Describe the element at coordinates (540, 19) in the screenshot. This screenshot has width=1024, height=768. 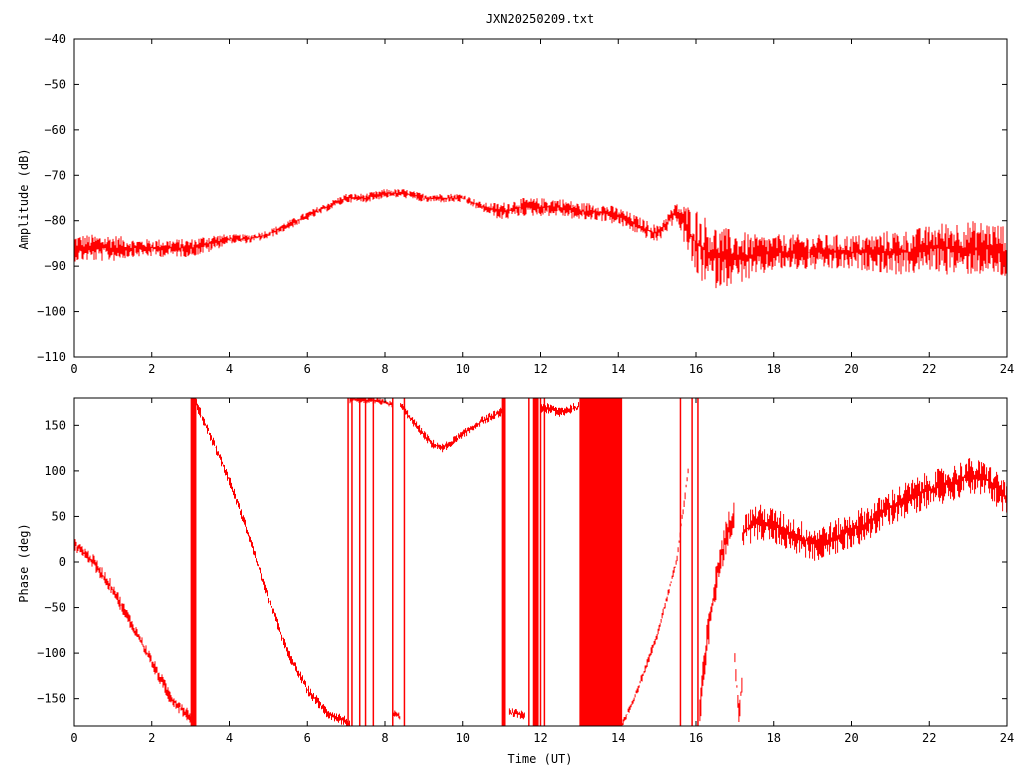
I see `chart-title: JXN20250209.txt` at that location.